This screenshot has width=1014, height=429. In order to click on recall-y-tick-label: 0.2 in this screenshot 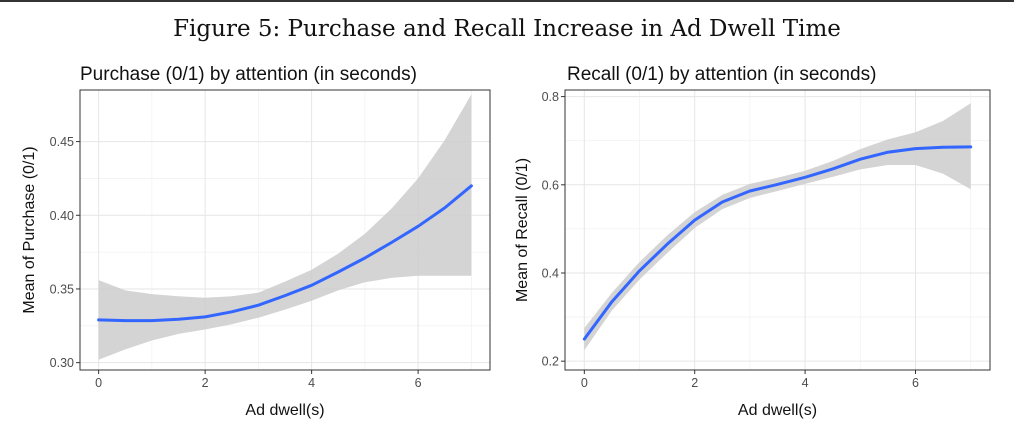, I will do `click(550, 362)`.